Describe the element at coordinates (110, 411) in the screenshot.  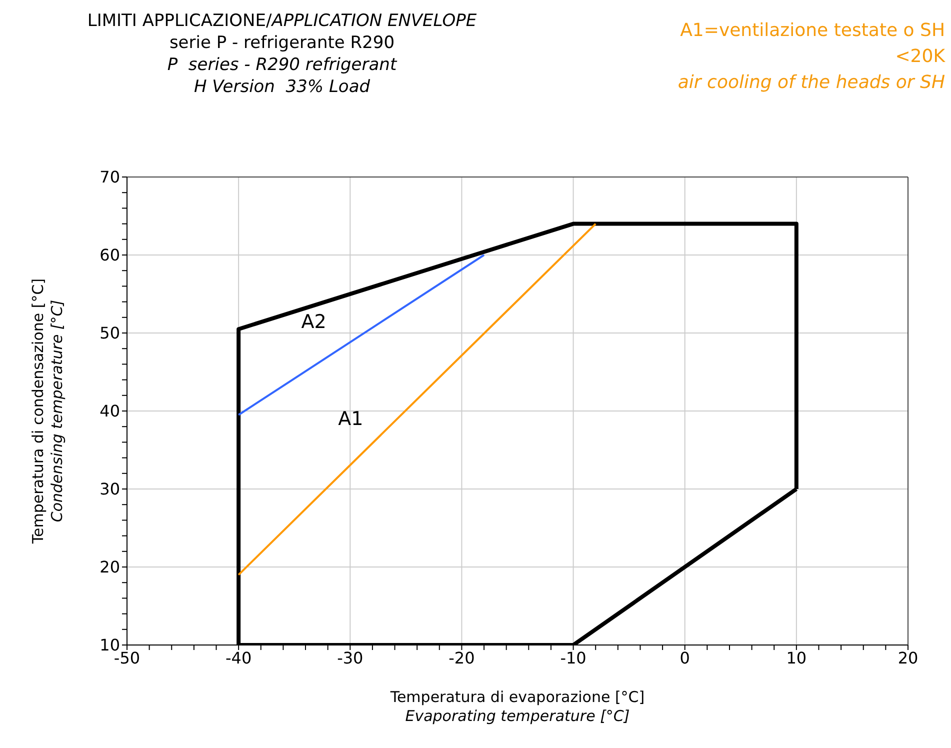
I see `y-tick-label: 40` at that location.